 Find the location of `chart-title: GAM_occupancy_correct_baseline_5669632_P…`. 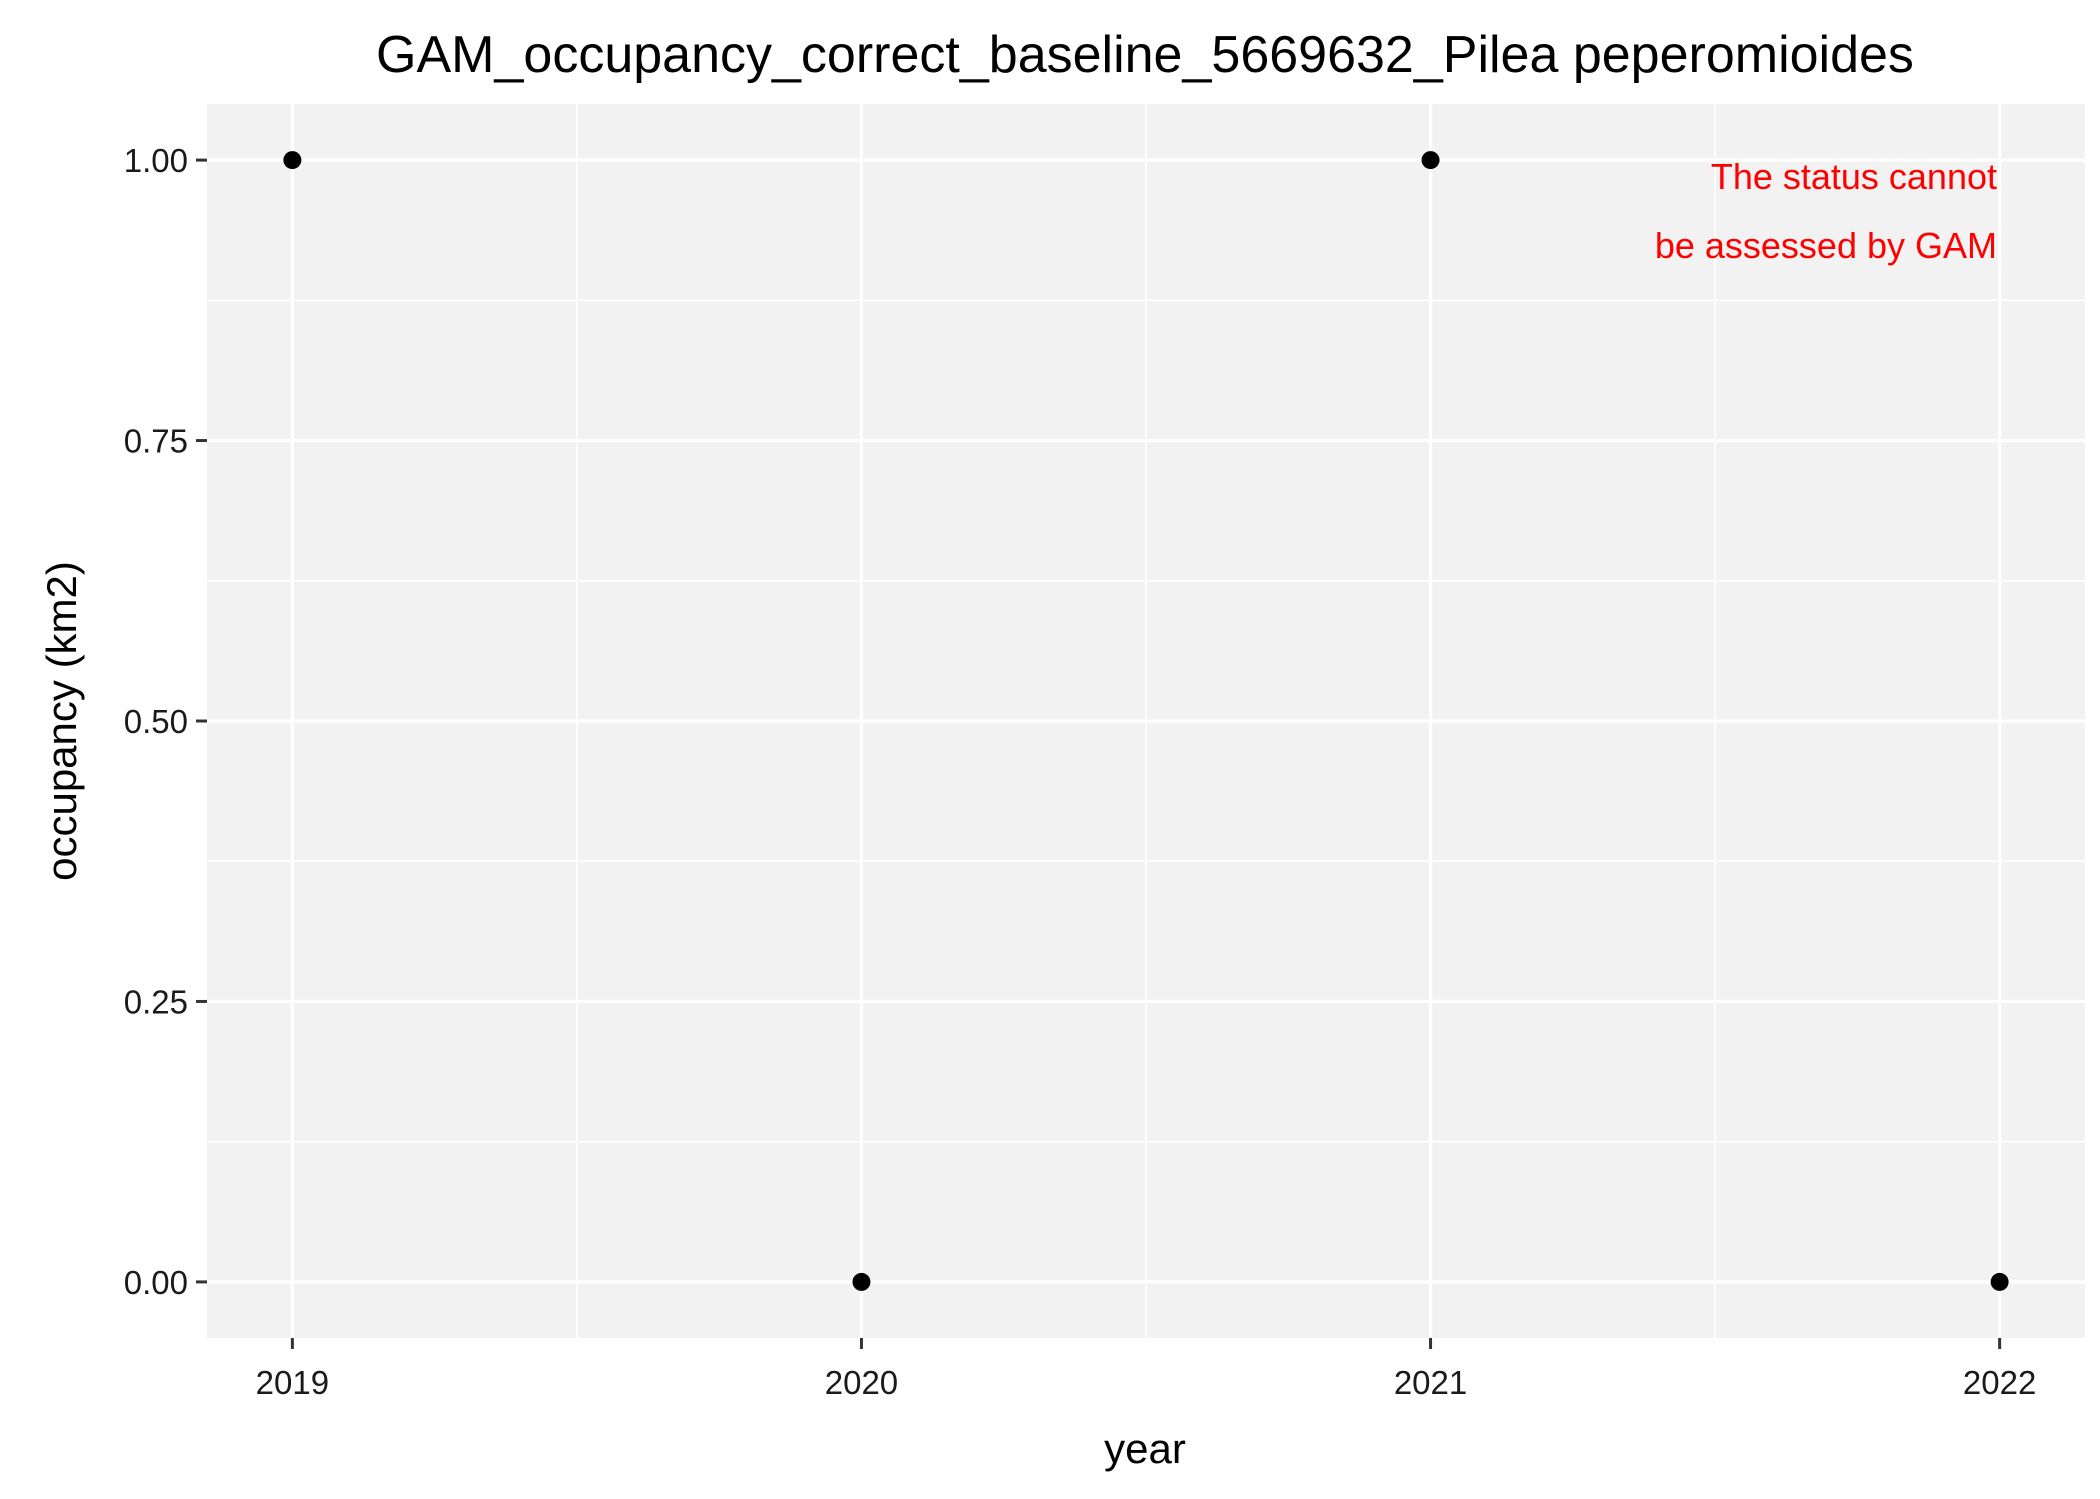

chart-title: GAM_occupancy_correct_baseline_5669632_P… is located at coordinates (1145, 55).